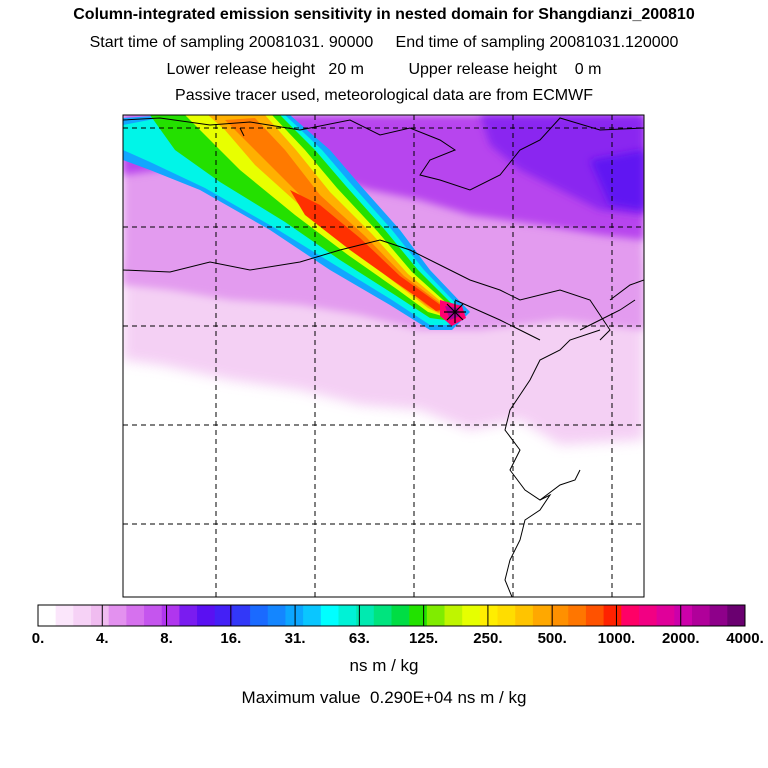 The image size is (768, 768). What do you see at coordinates (745, 638) in the screenshot?
I see `colorbar-tick-label: 4000.` at bounding box center [745, 638].